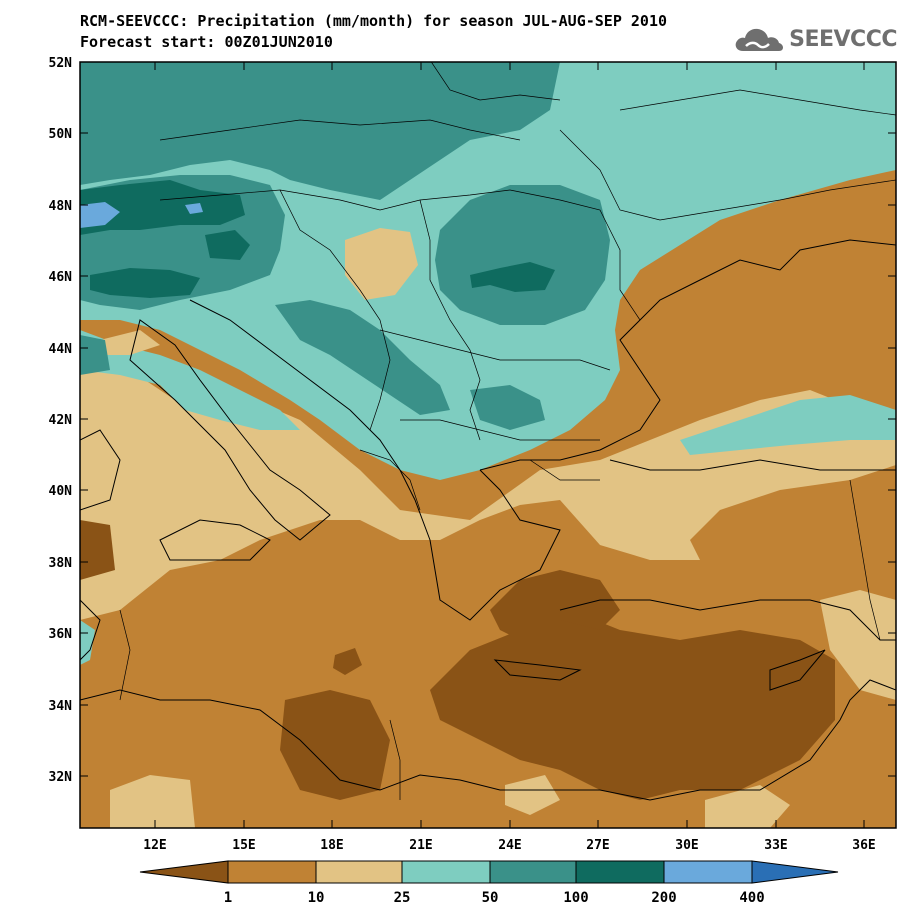 The width and height of the screenshot is (913, 920). What do you see at coordinates (194, 208) in the screenshot?
I see `field-lightblue-small` at bounding box center [194, 208].